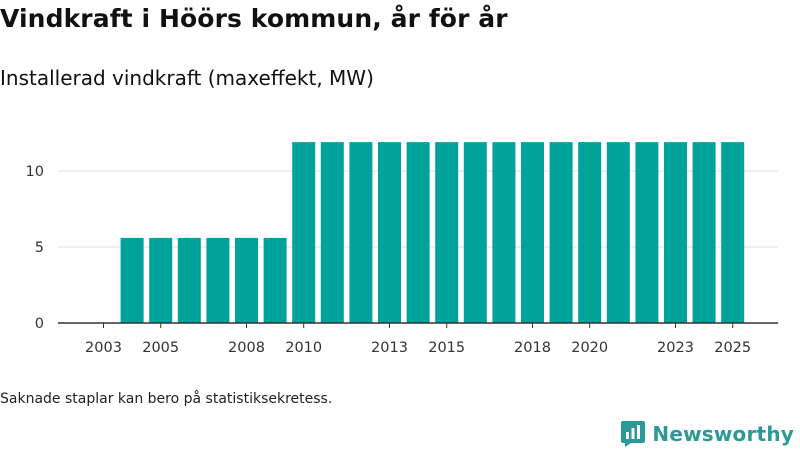  I want to click on y-tick-label: 0, so click(39, 324).